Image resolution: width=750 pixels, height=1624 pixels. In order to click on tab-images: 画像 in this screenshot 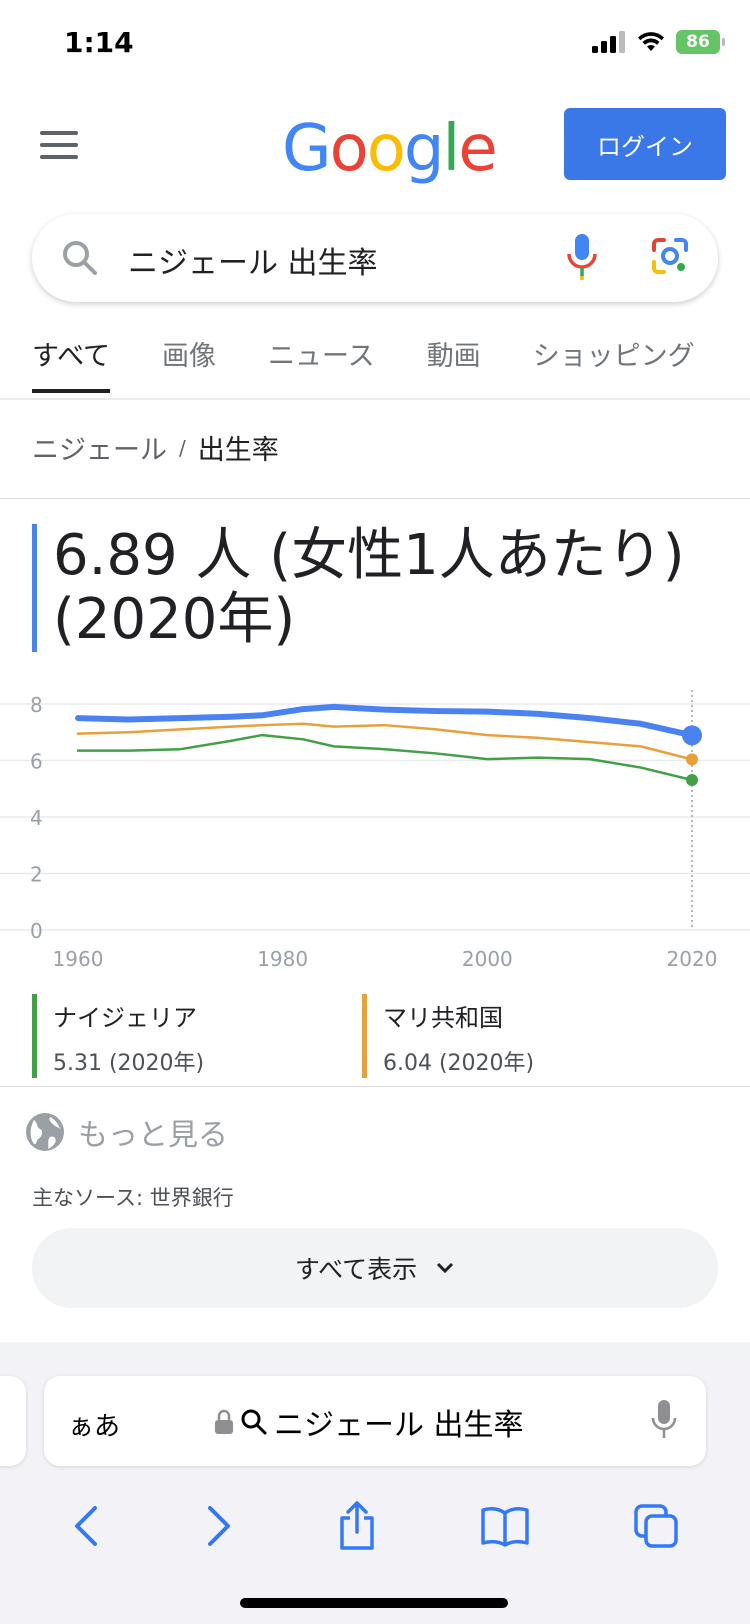, I will do `click(189, 356)`.